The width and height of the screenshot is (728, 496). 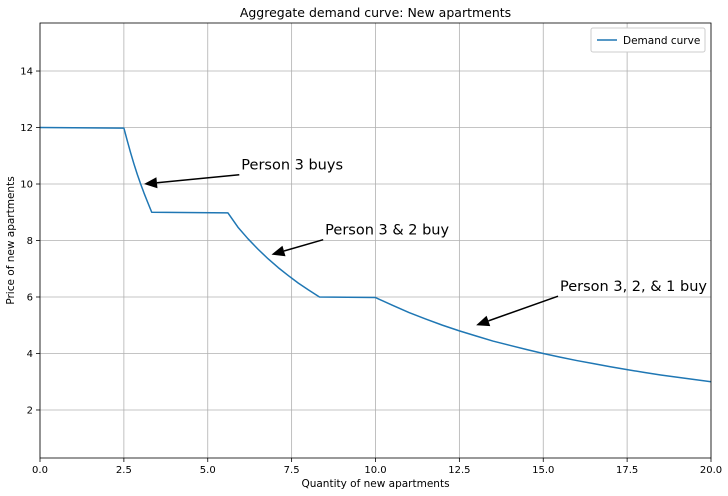 What do you see at coordinates (30, 297) in the screenshot?
I see `y-tick-label: 6` at bounding box center [30, 297].